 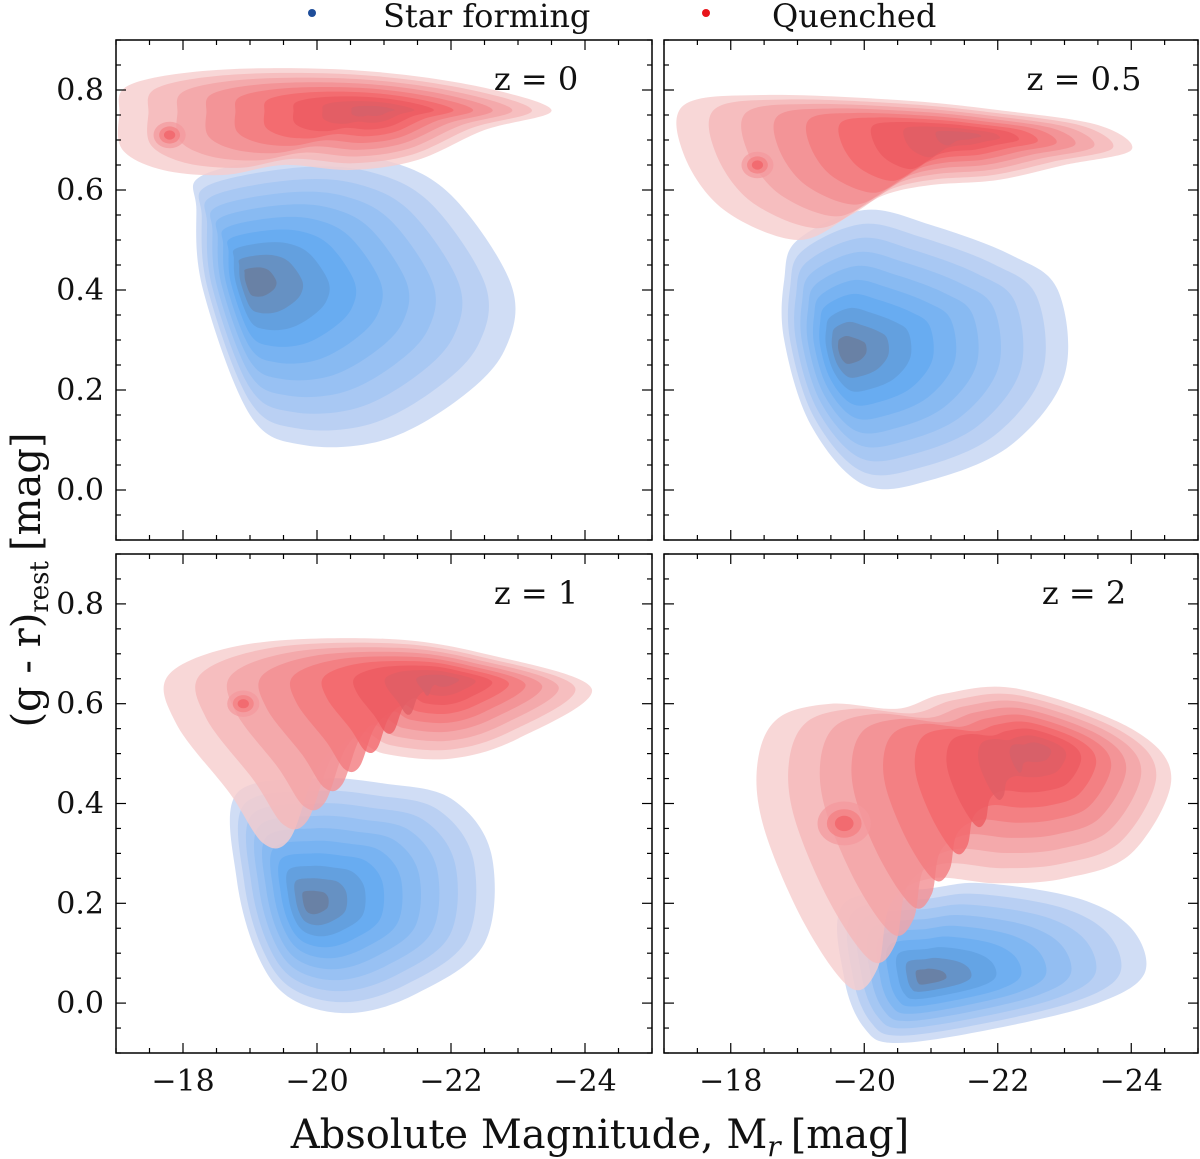 I want to click on panel-1-y-tick-label: 0.4, so click(x=80, y=290).